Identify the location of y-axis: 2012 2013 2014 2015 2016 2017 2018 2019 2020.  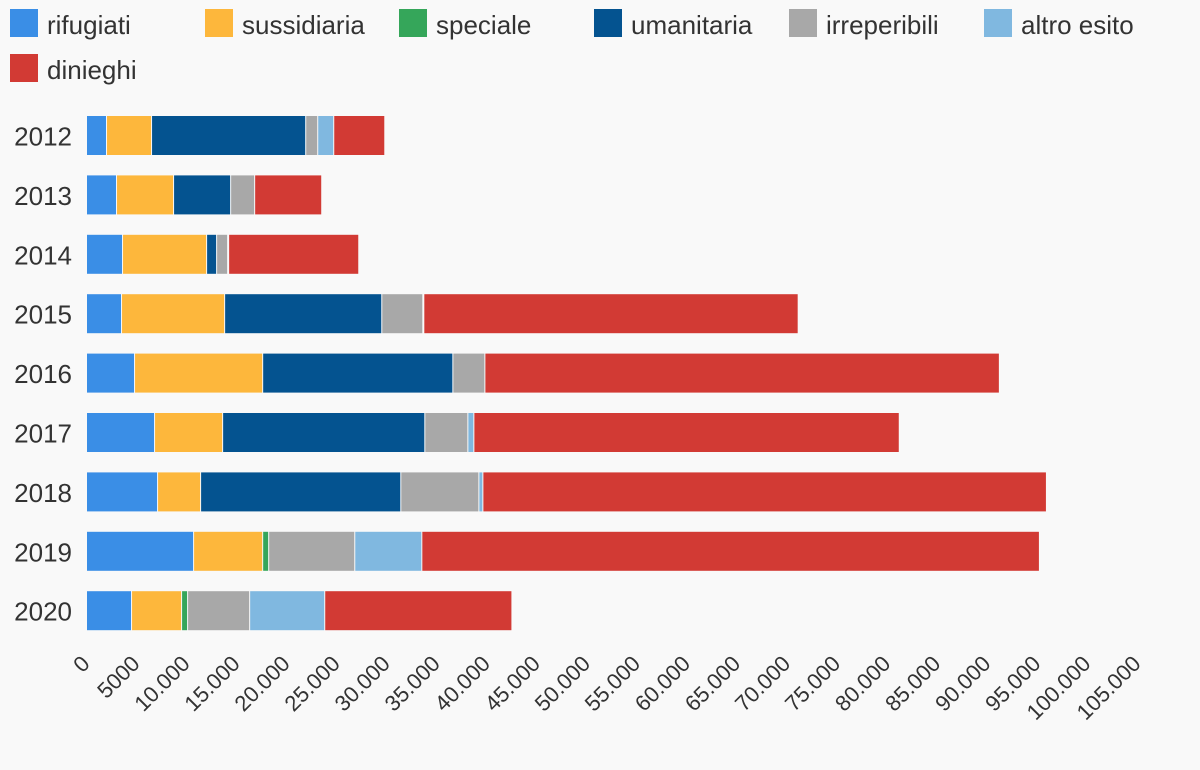
(43, 374).